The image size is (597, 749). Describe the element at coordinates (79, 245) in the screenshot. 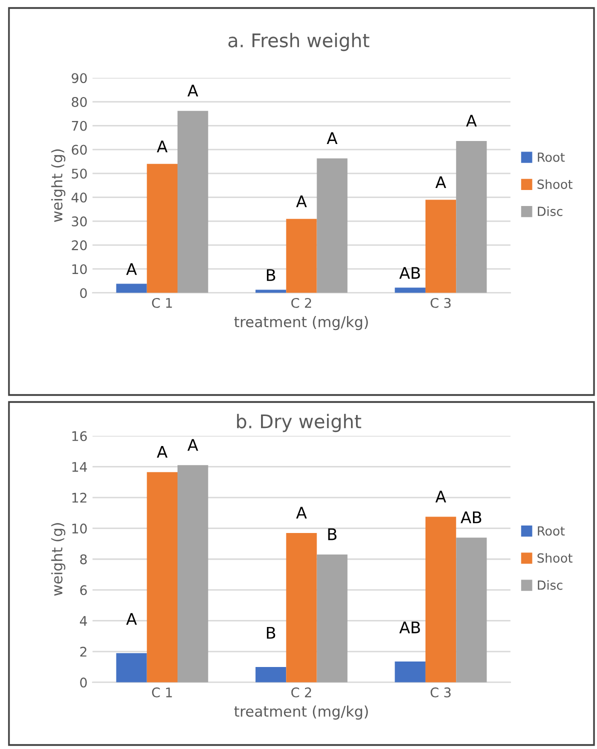

I see `y-tick-label: 20` at that location.